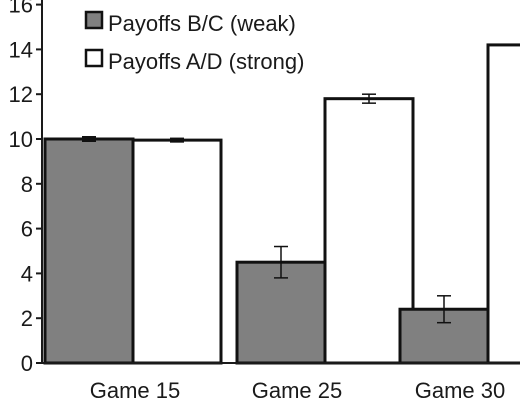 This screenshot has width=520, height=402. What do you see at coordinates (194, 42) in the screenshot?
I see `legend: Payoffs B/C (weak) Payoffs A/D (strong)` at bounding box center [194, 42].